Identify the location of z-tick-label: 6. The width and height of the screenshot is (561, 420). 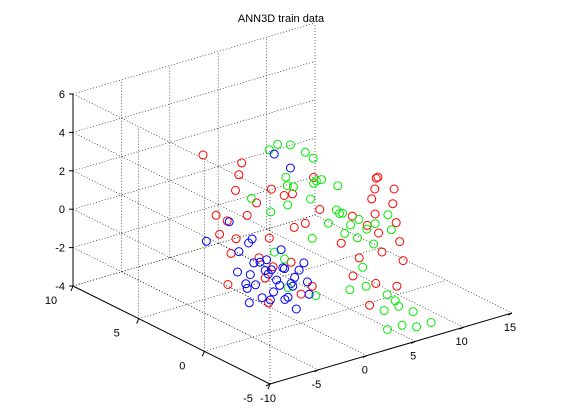
(62, 95).